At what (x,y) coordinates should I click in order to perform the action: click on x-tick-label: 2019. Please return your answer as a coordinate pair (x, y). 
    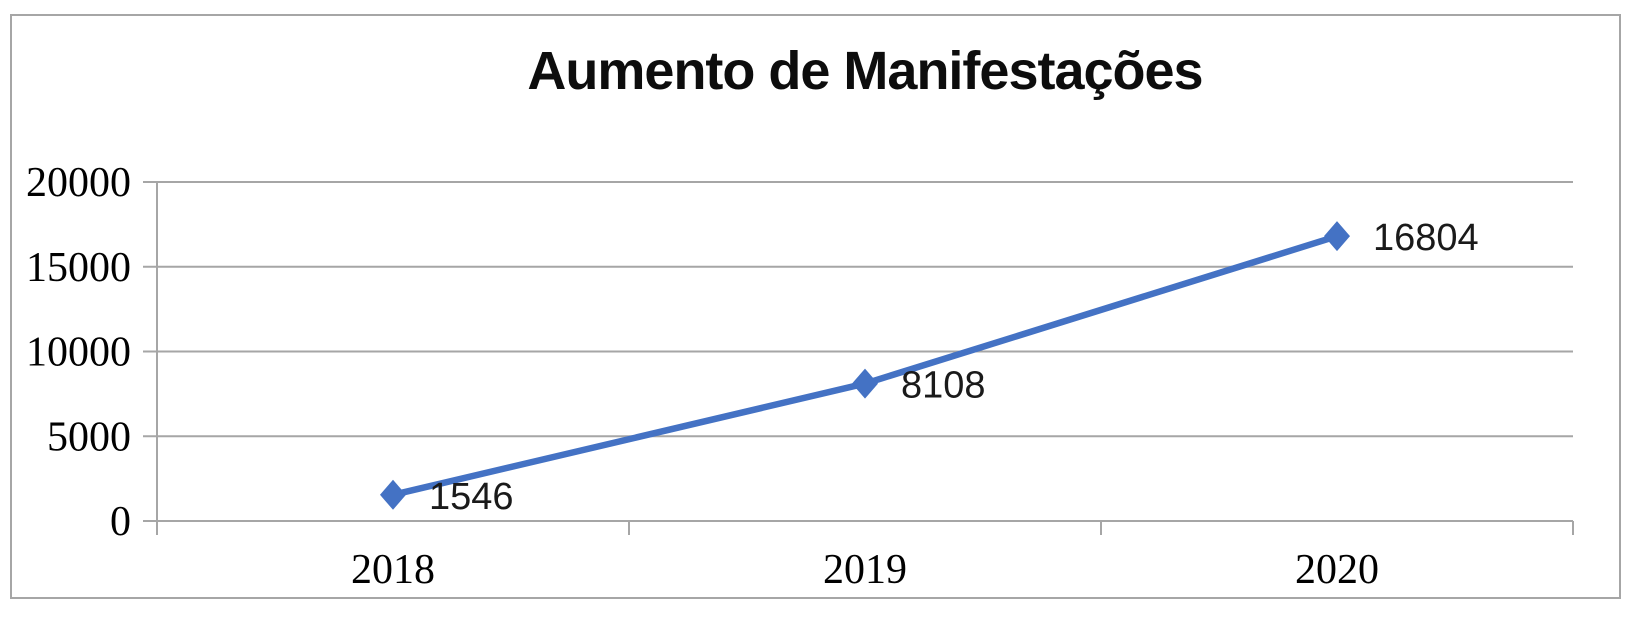
    Looking at the image, I should click on (865, 570).